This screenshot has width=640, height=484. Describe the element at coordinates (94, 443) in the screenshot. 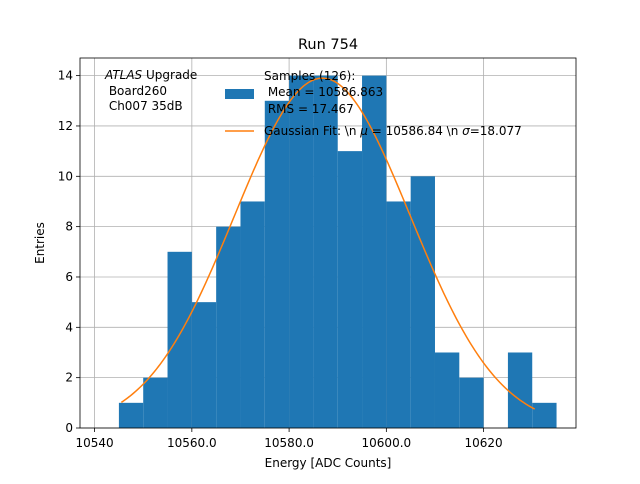

I see `x-tick-label: 10540` at that location.